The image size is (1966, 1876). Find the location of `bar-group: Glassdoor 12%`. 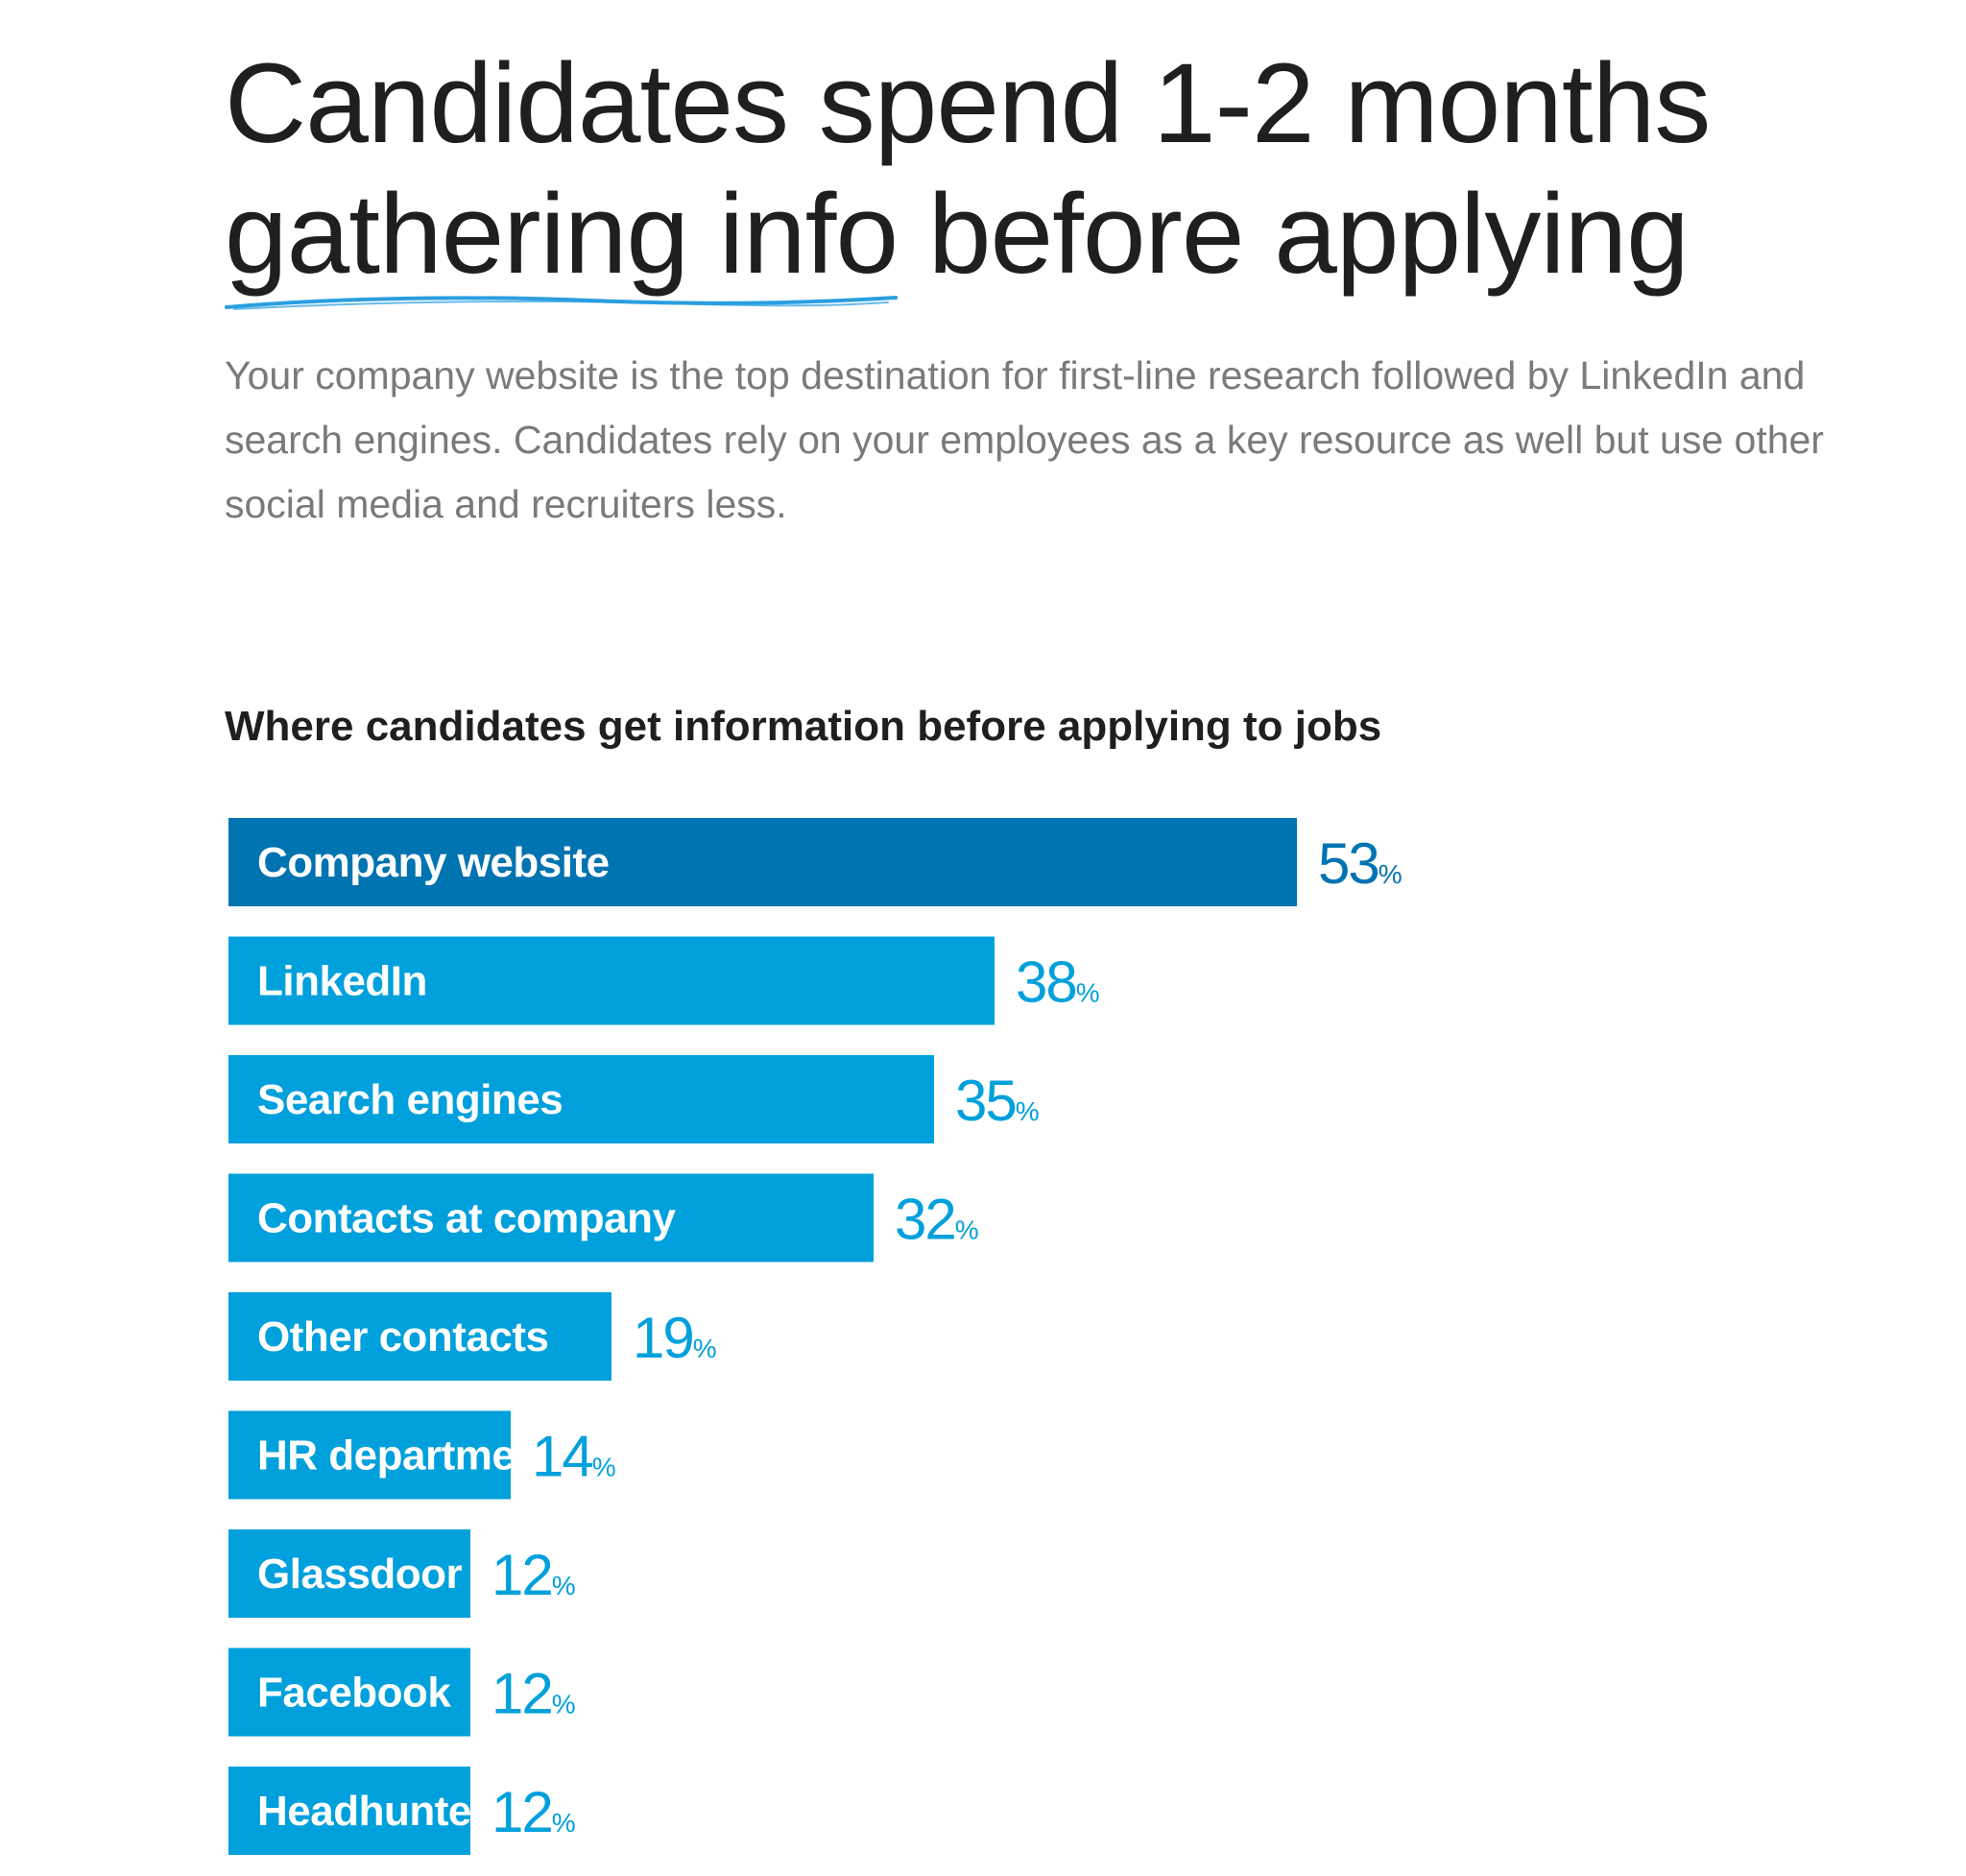

bar-group: Glassdoor 12% is located at coordinates (402, 1574).